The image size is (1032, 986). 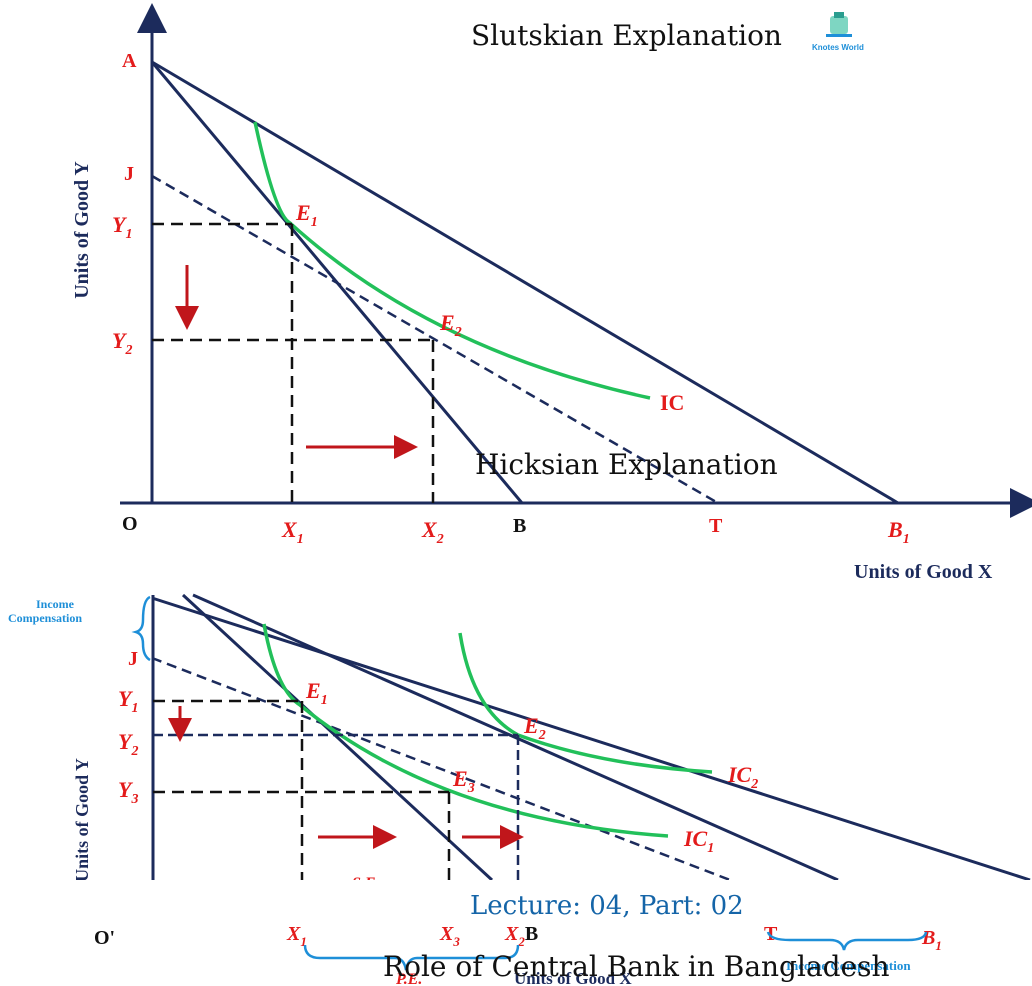 What do you see at coordinates (607, 906) in the screenshot?
I see `lecture-caption: Lecture: 04, Part: 02` at bounding box center [607, 906].